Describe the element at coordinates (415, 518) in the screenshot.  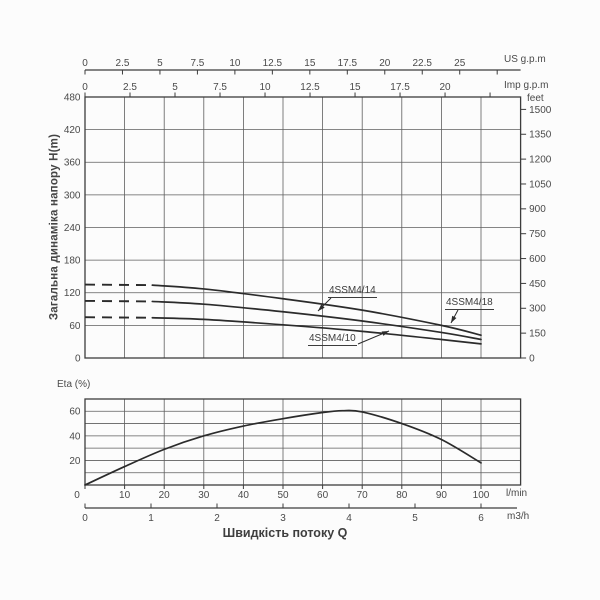
I see `m3h-tick-label: 5` at that location.